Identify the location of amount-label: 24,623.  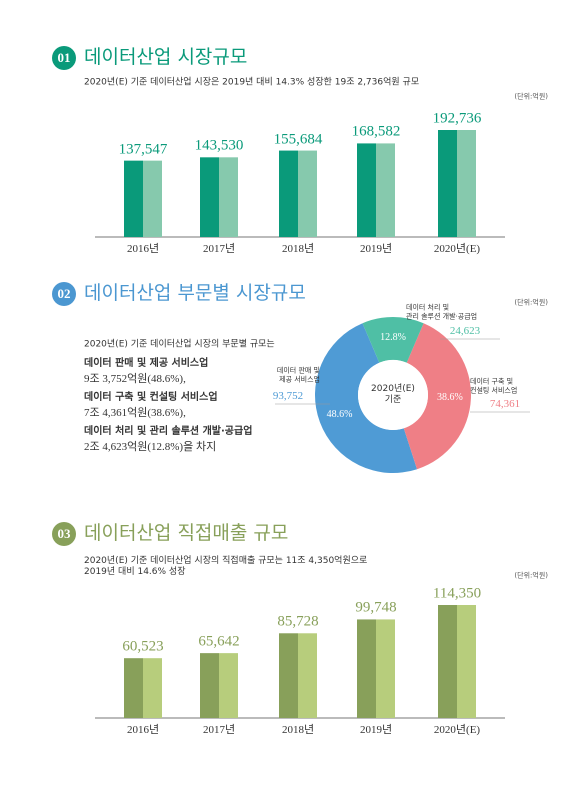
(465, 331).